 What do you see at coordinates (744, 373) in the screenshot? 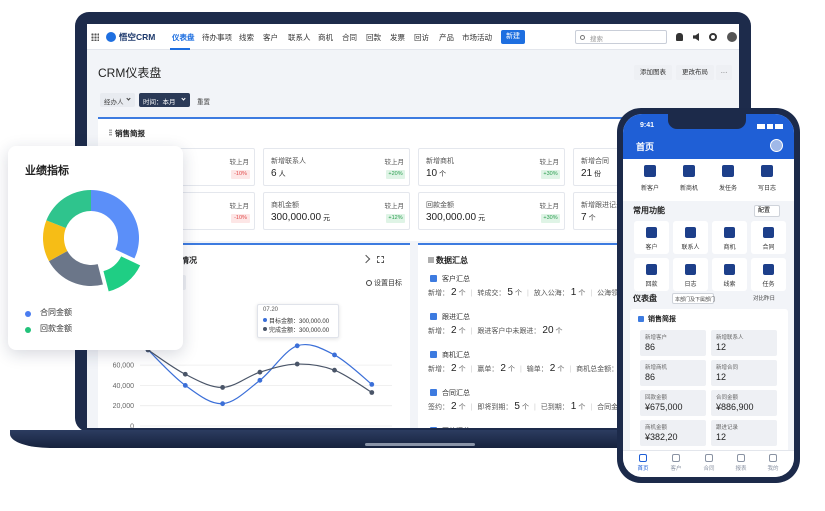
I see `phone-stat-card: 新增合同 12` at bounding box center [744, 373].